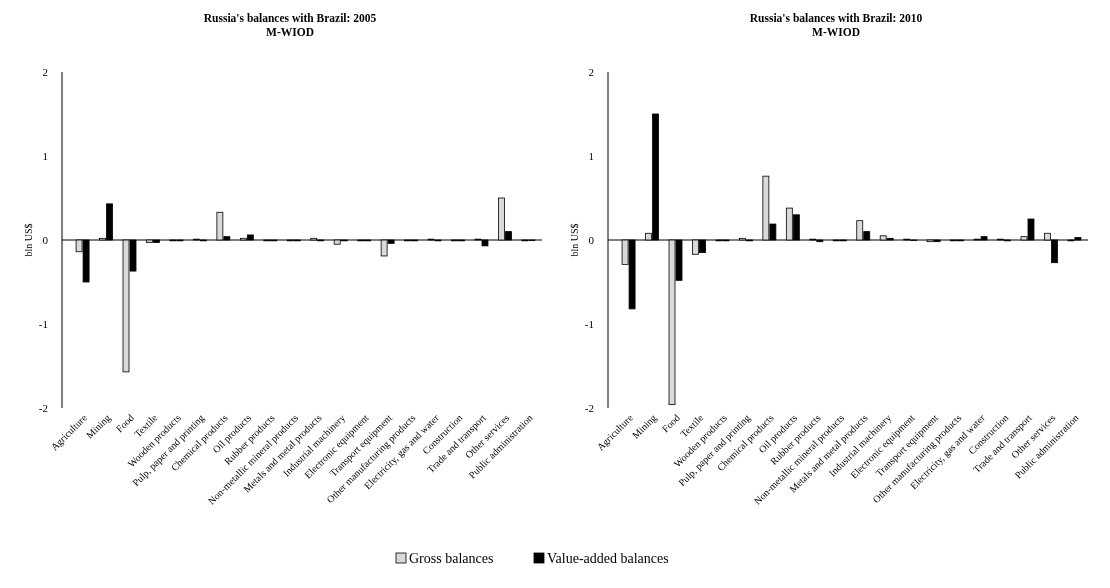 The width and height of the screenshot is (1110, 588). What do you see at coordinates (451, 558) in the screenshot?
I see `legend-label: Gross balances` at bounding box center [451, 558].